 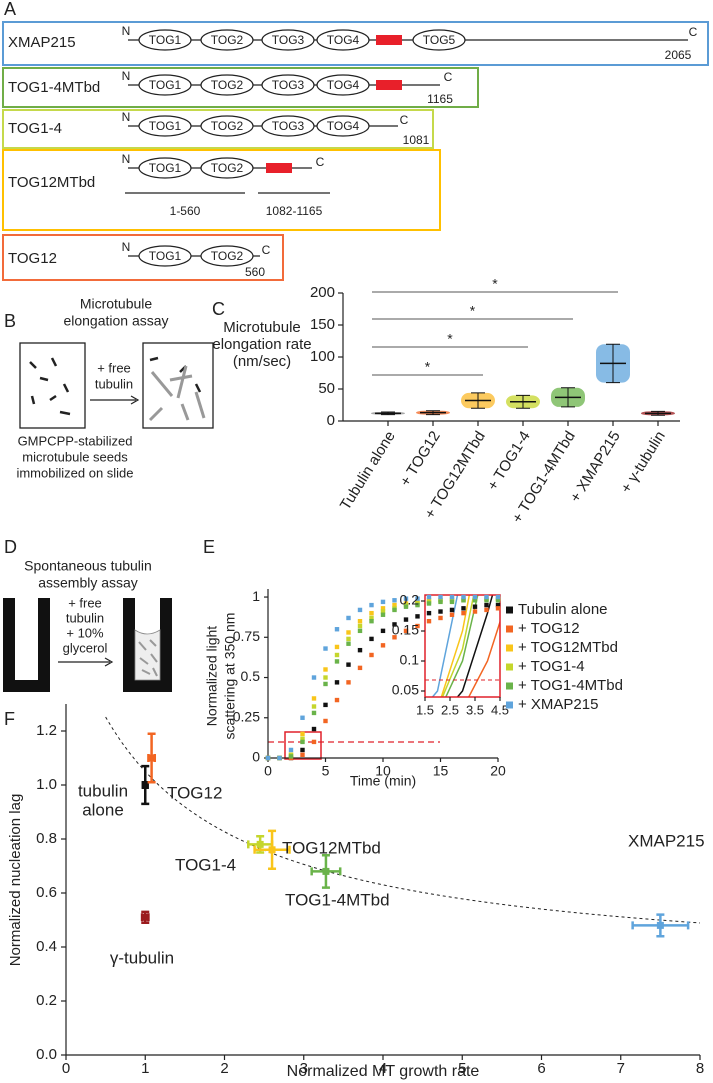 What do you see at coordinates (256, 596) in the screenshot?
I see `y-tick-label: 1` at bounding box center [256, 596].